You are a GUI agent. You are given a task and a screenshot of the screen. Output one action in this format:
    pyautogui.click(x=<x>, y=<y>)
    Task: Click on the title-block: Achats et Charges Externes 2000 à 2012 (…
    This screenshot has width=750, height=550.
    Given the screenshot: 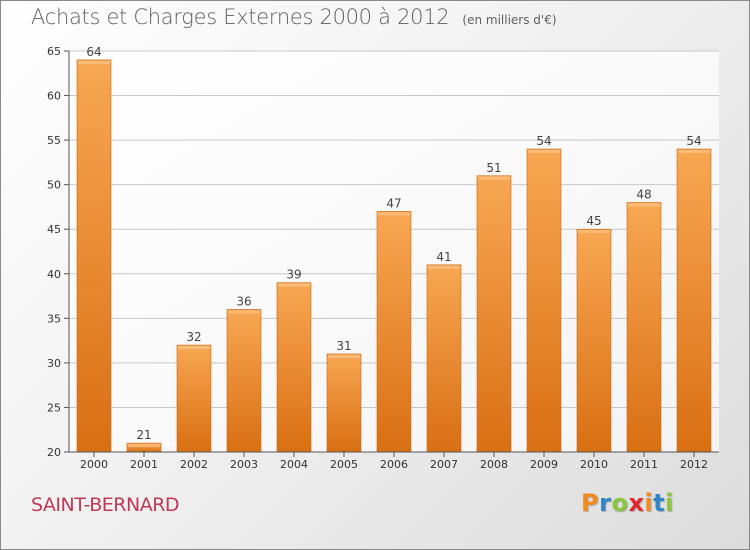 What is the action you would take?
    pyautogui.click(x=294, y=17)
    